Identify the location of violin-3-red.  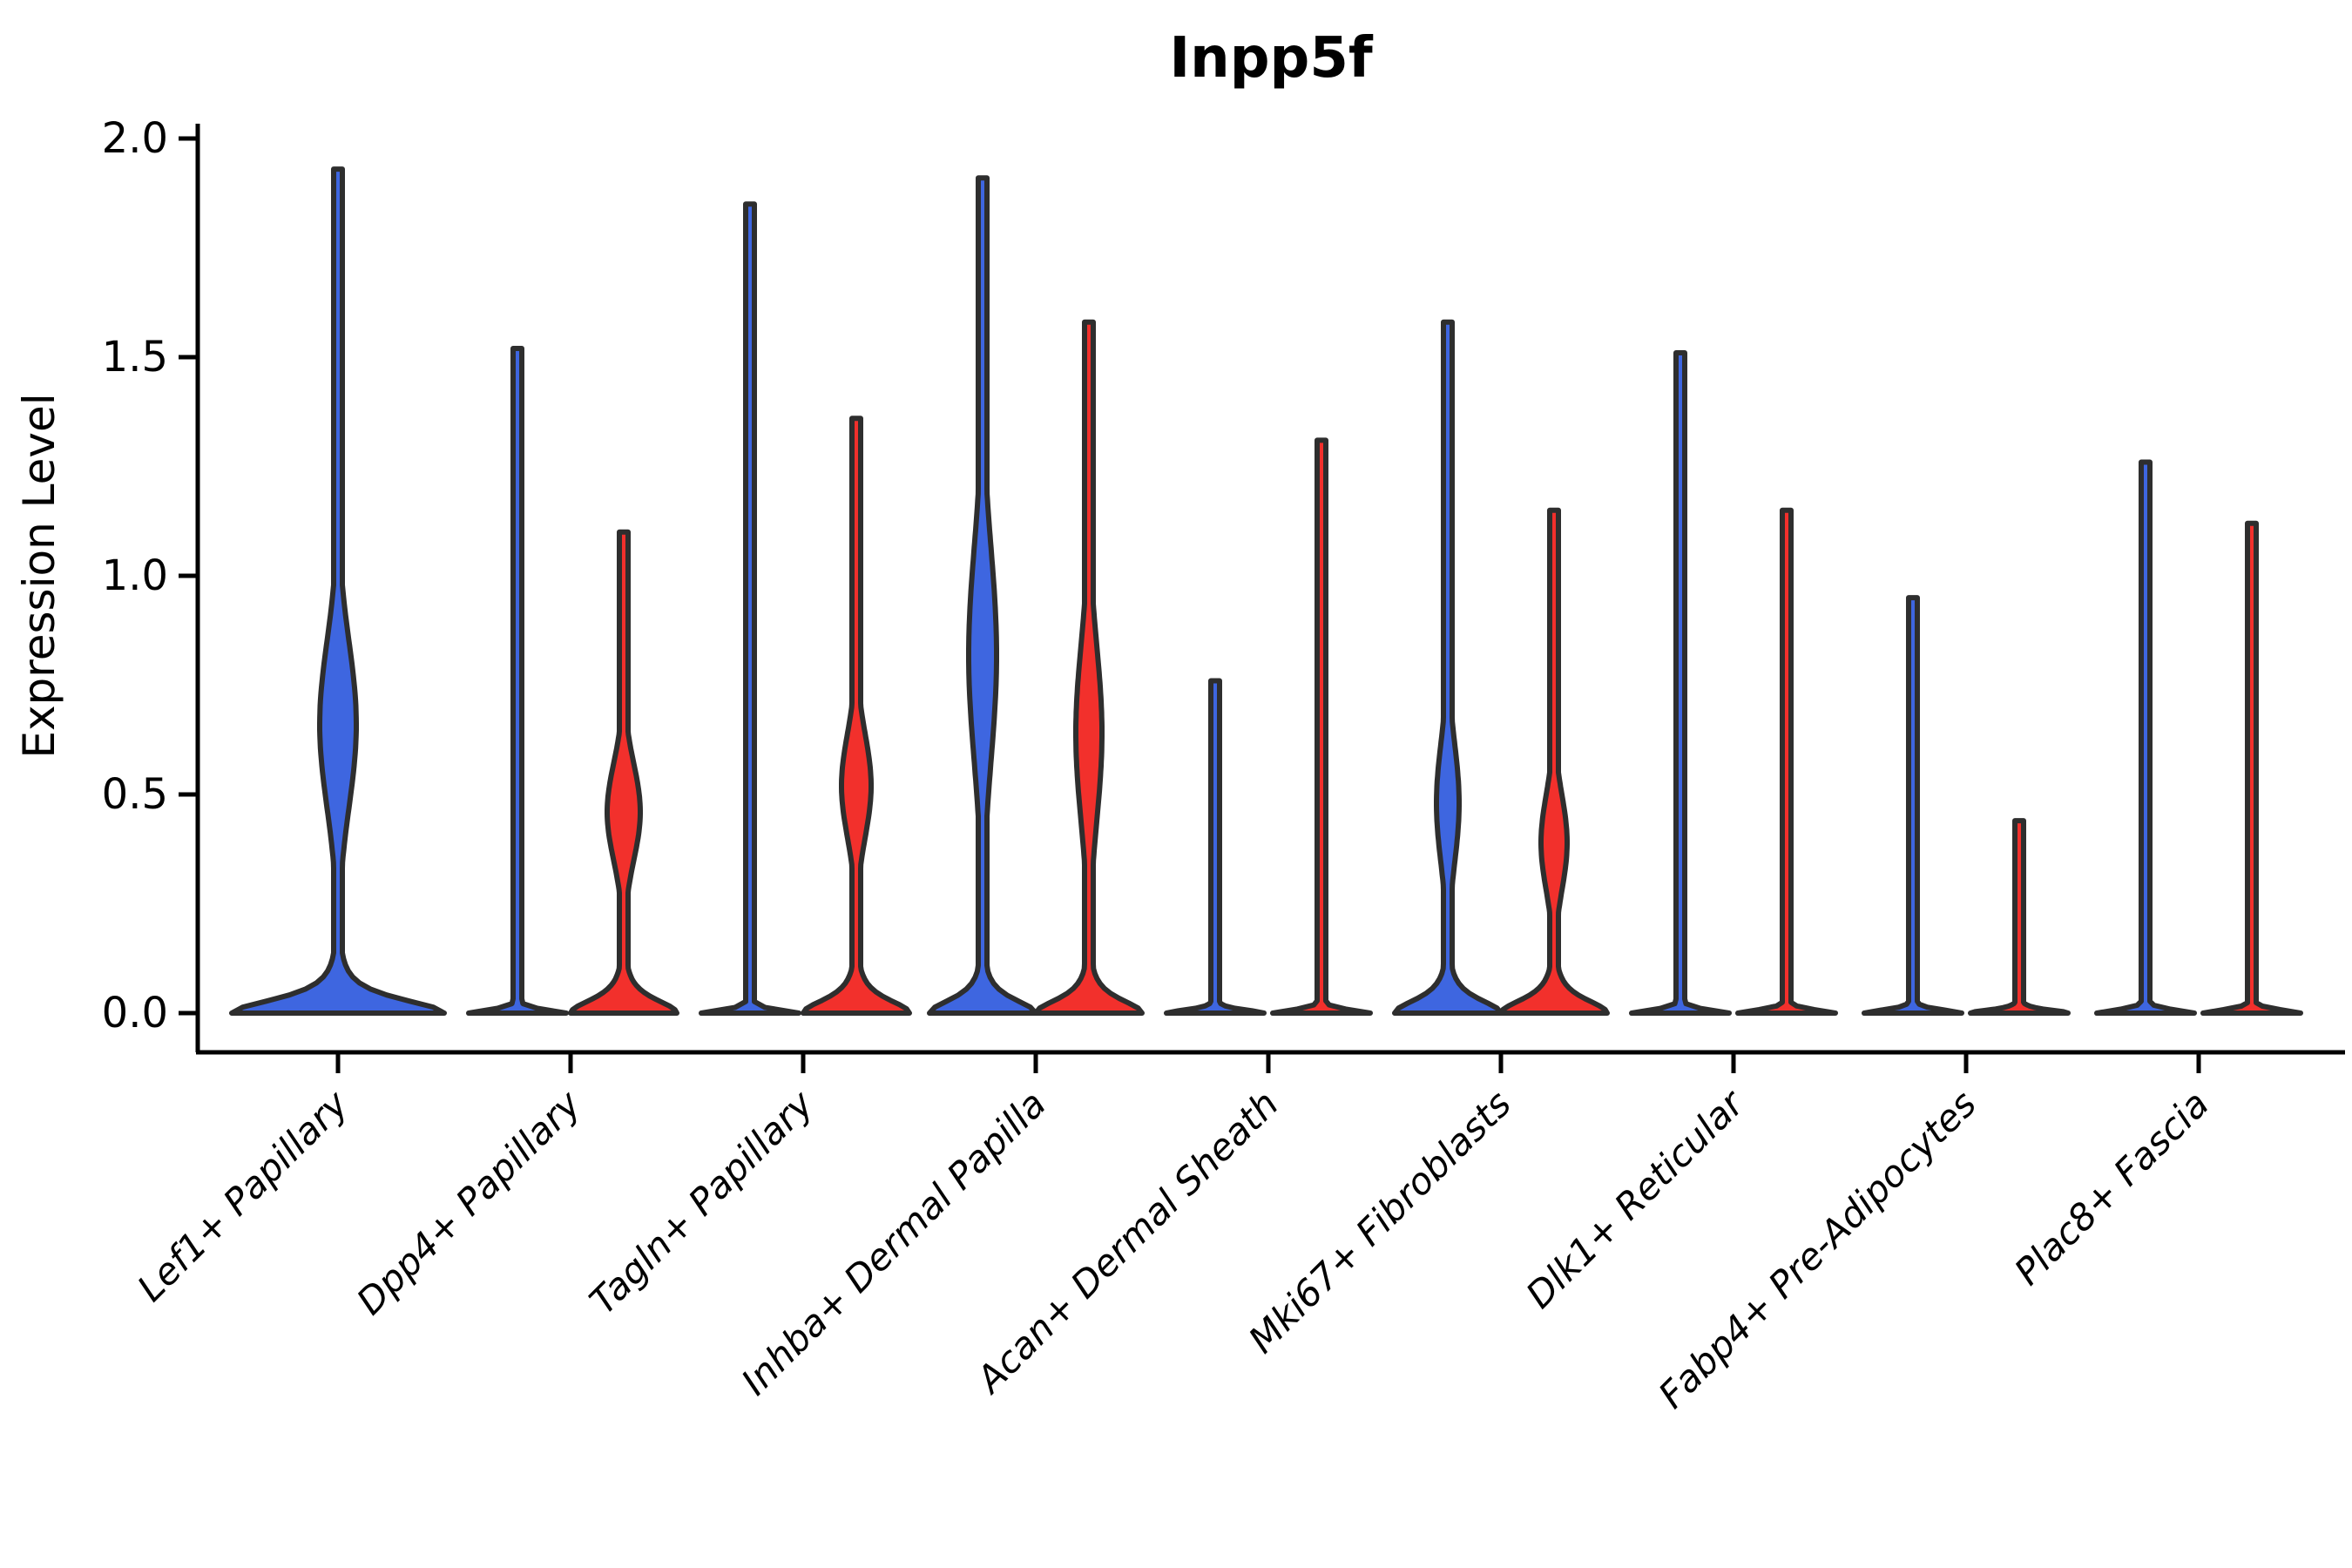
(1089, 667).